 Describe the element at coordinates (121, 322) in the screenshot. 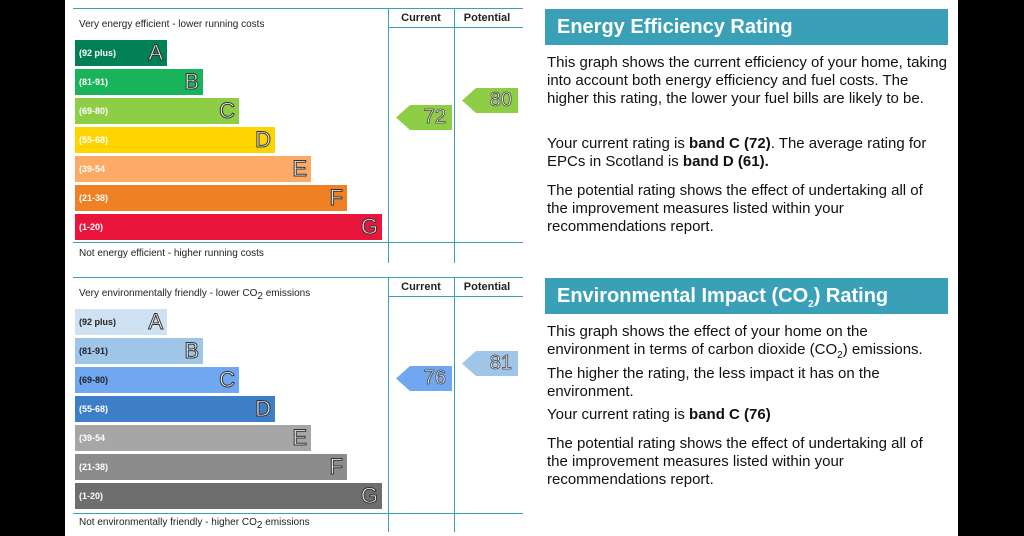

I see `env-band-a: (92 plus) A` at that location.